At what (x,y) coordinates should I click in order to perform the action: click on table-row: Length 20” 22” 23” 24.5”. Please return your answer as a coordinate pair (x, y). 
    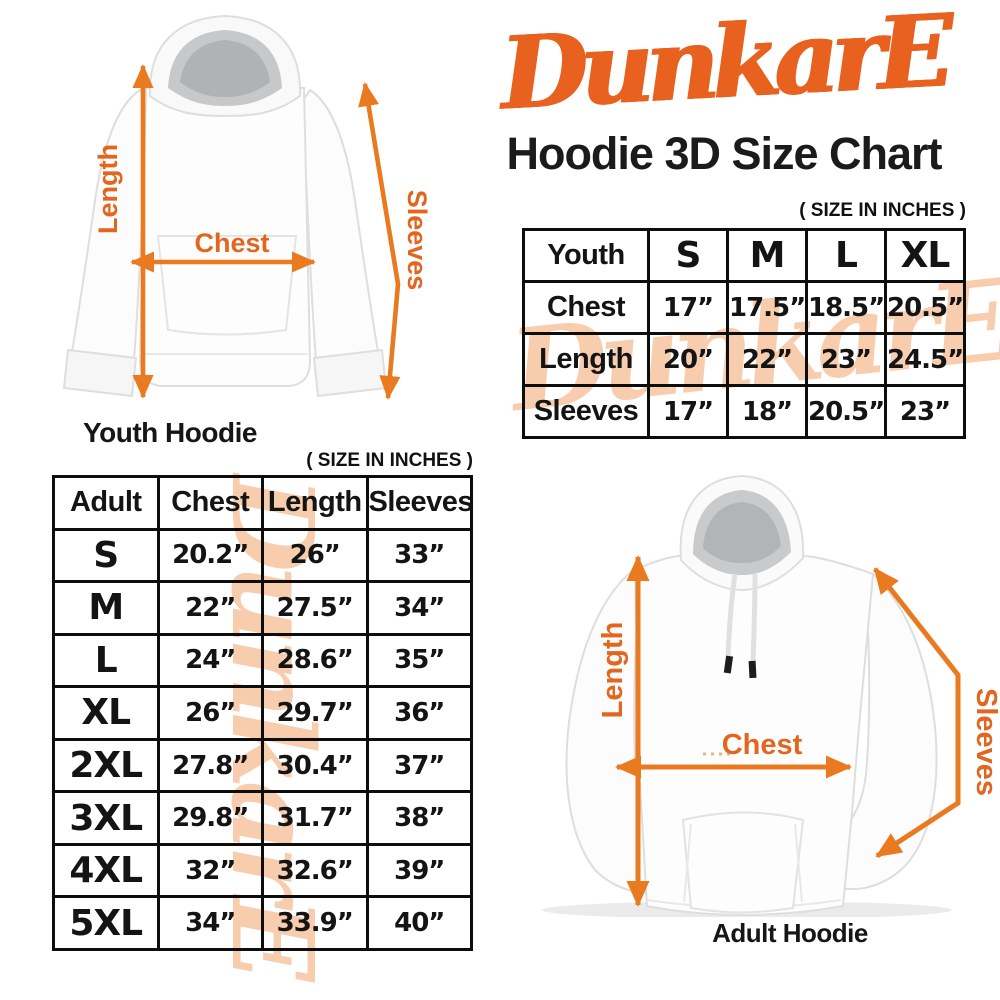
    Looking at the image, I should click on (744, 359).